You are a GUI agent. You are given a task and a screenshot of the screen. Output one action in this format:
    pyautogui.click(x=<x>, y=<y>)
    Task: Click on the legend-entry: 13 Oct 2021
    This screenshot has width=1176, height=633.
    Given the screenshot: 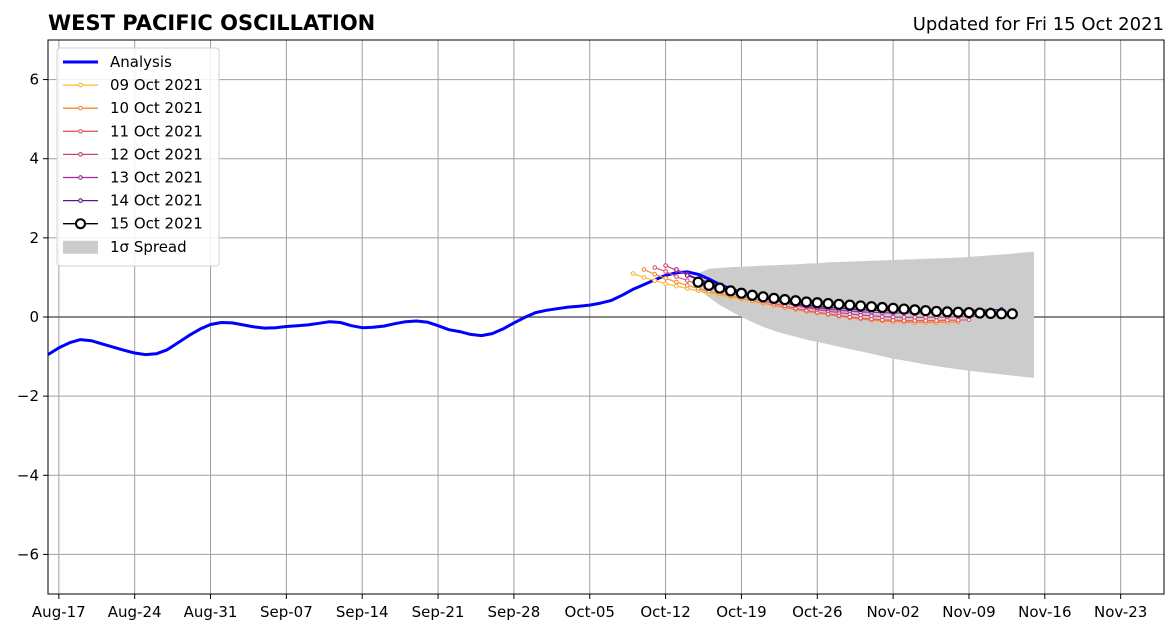 What is the action you would take?
    pyautogui.click(x=133, y=178)
    